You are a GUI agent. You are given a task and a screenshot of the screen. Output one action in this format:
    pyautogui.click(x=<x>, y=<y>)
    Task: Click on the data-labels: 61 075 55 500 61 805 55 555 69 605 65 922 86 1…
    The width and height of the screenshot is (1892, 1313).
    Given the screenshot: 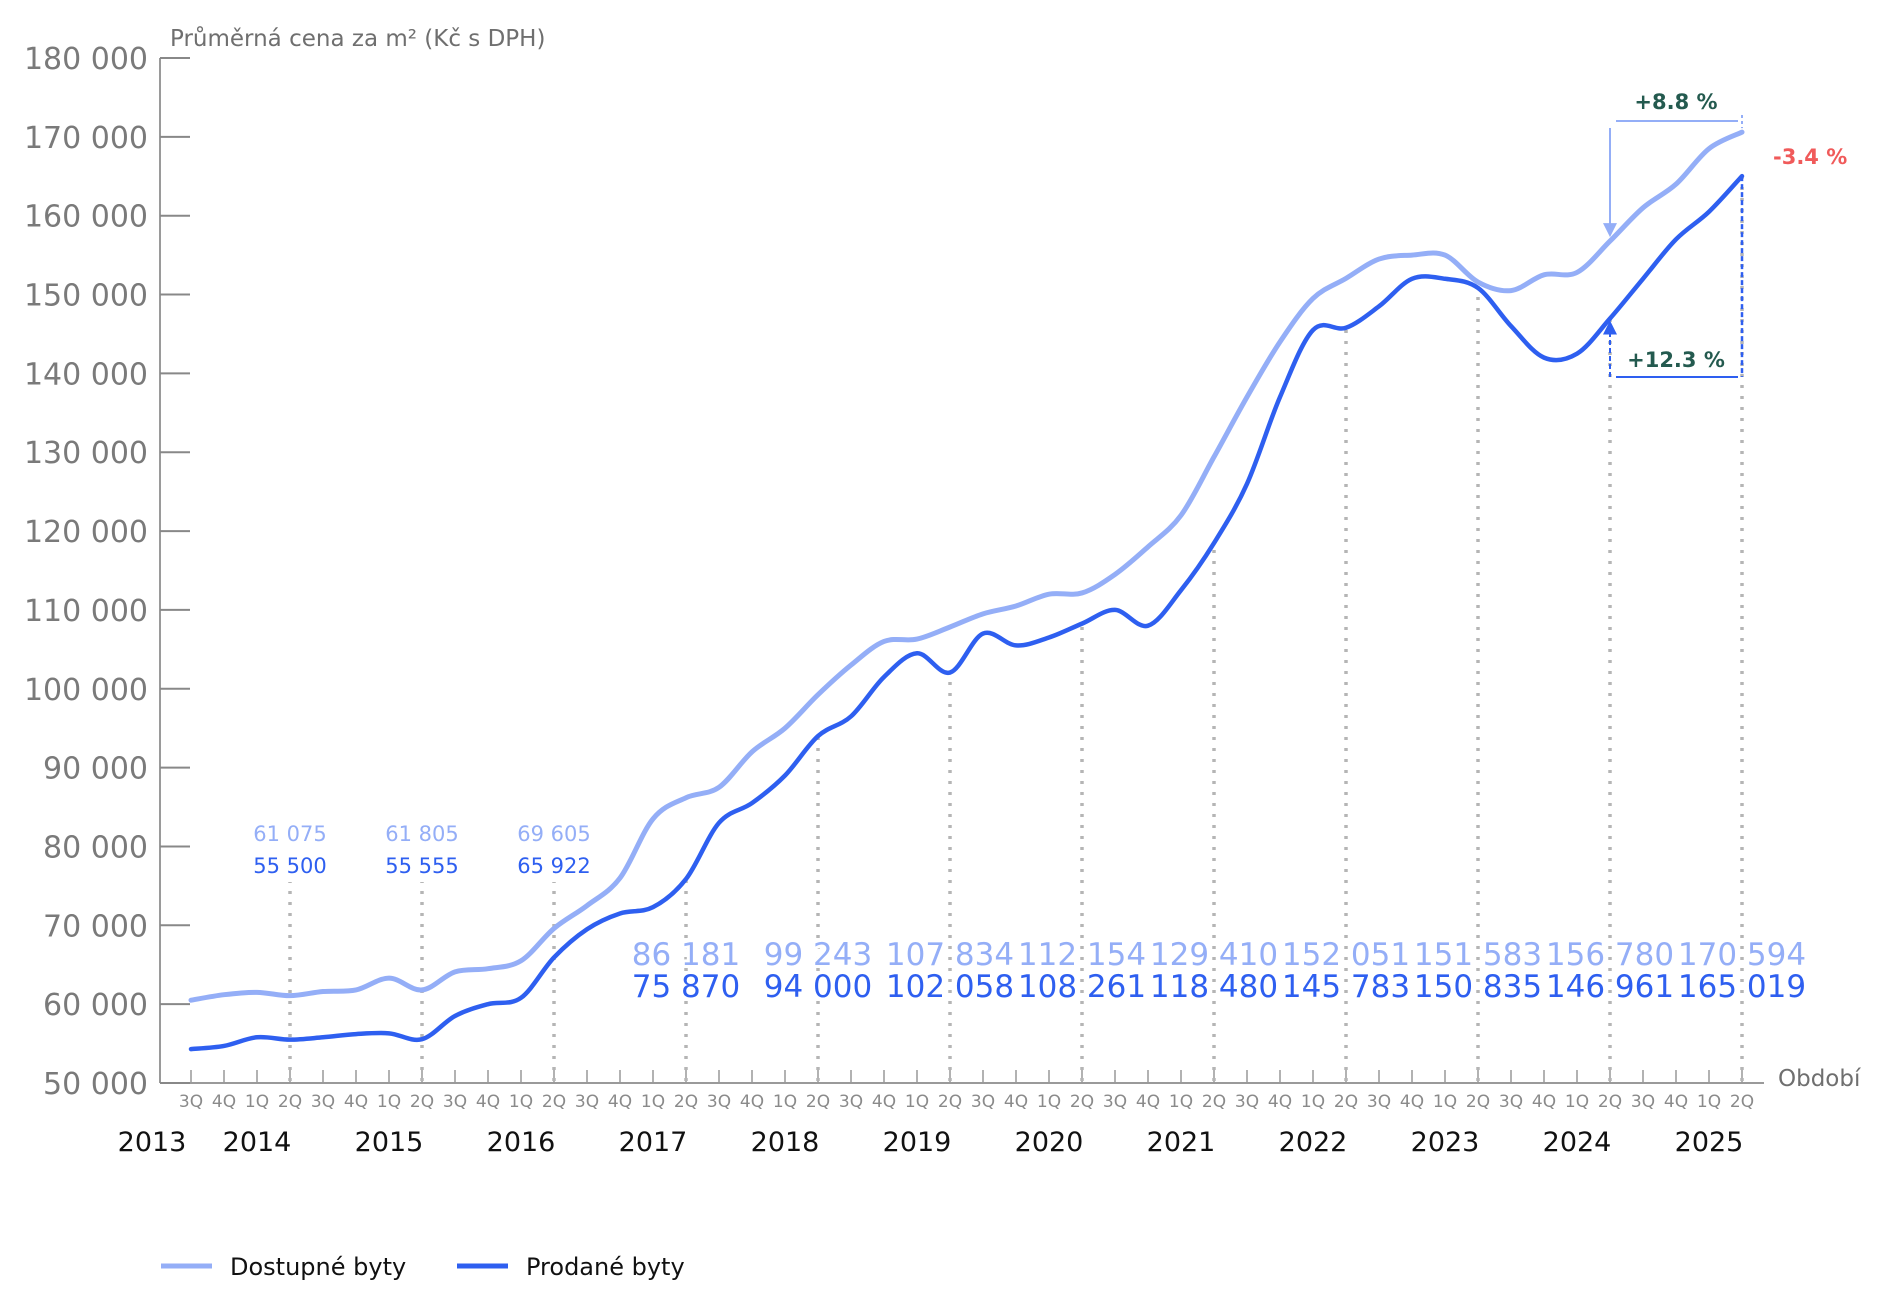 What is the action you would take?
    pyautogui.click(x=1029, y=913)
    